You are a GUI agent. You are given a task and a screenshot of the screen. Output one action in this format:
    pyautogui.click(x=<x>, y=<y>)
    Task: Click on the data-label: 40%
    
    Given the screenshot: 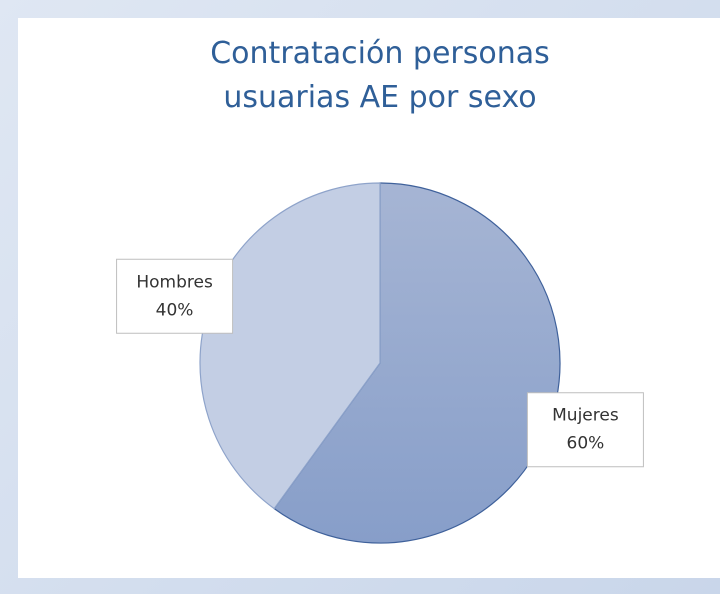 What is the action you would take?
    pyautogui.click(x=175, y=310)
    